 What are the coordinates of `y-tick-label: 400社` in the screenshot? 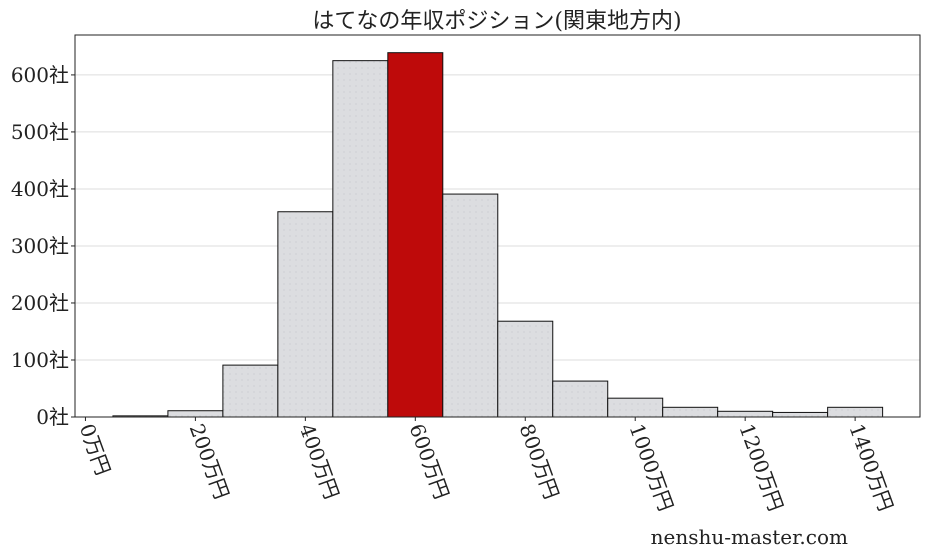 It's located at (40, 189).